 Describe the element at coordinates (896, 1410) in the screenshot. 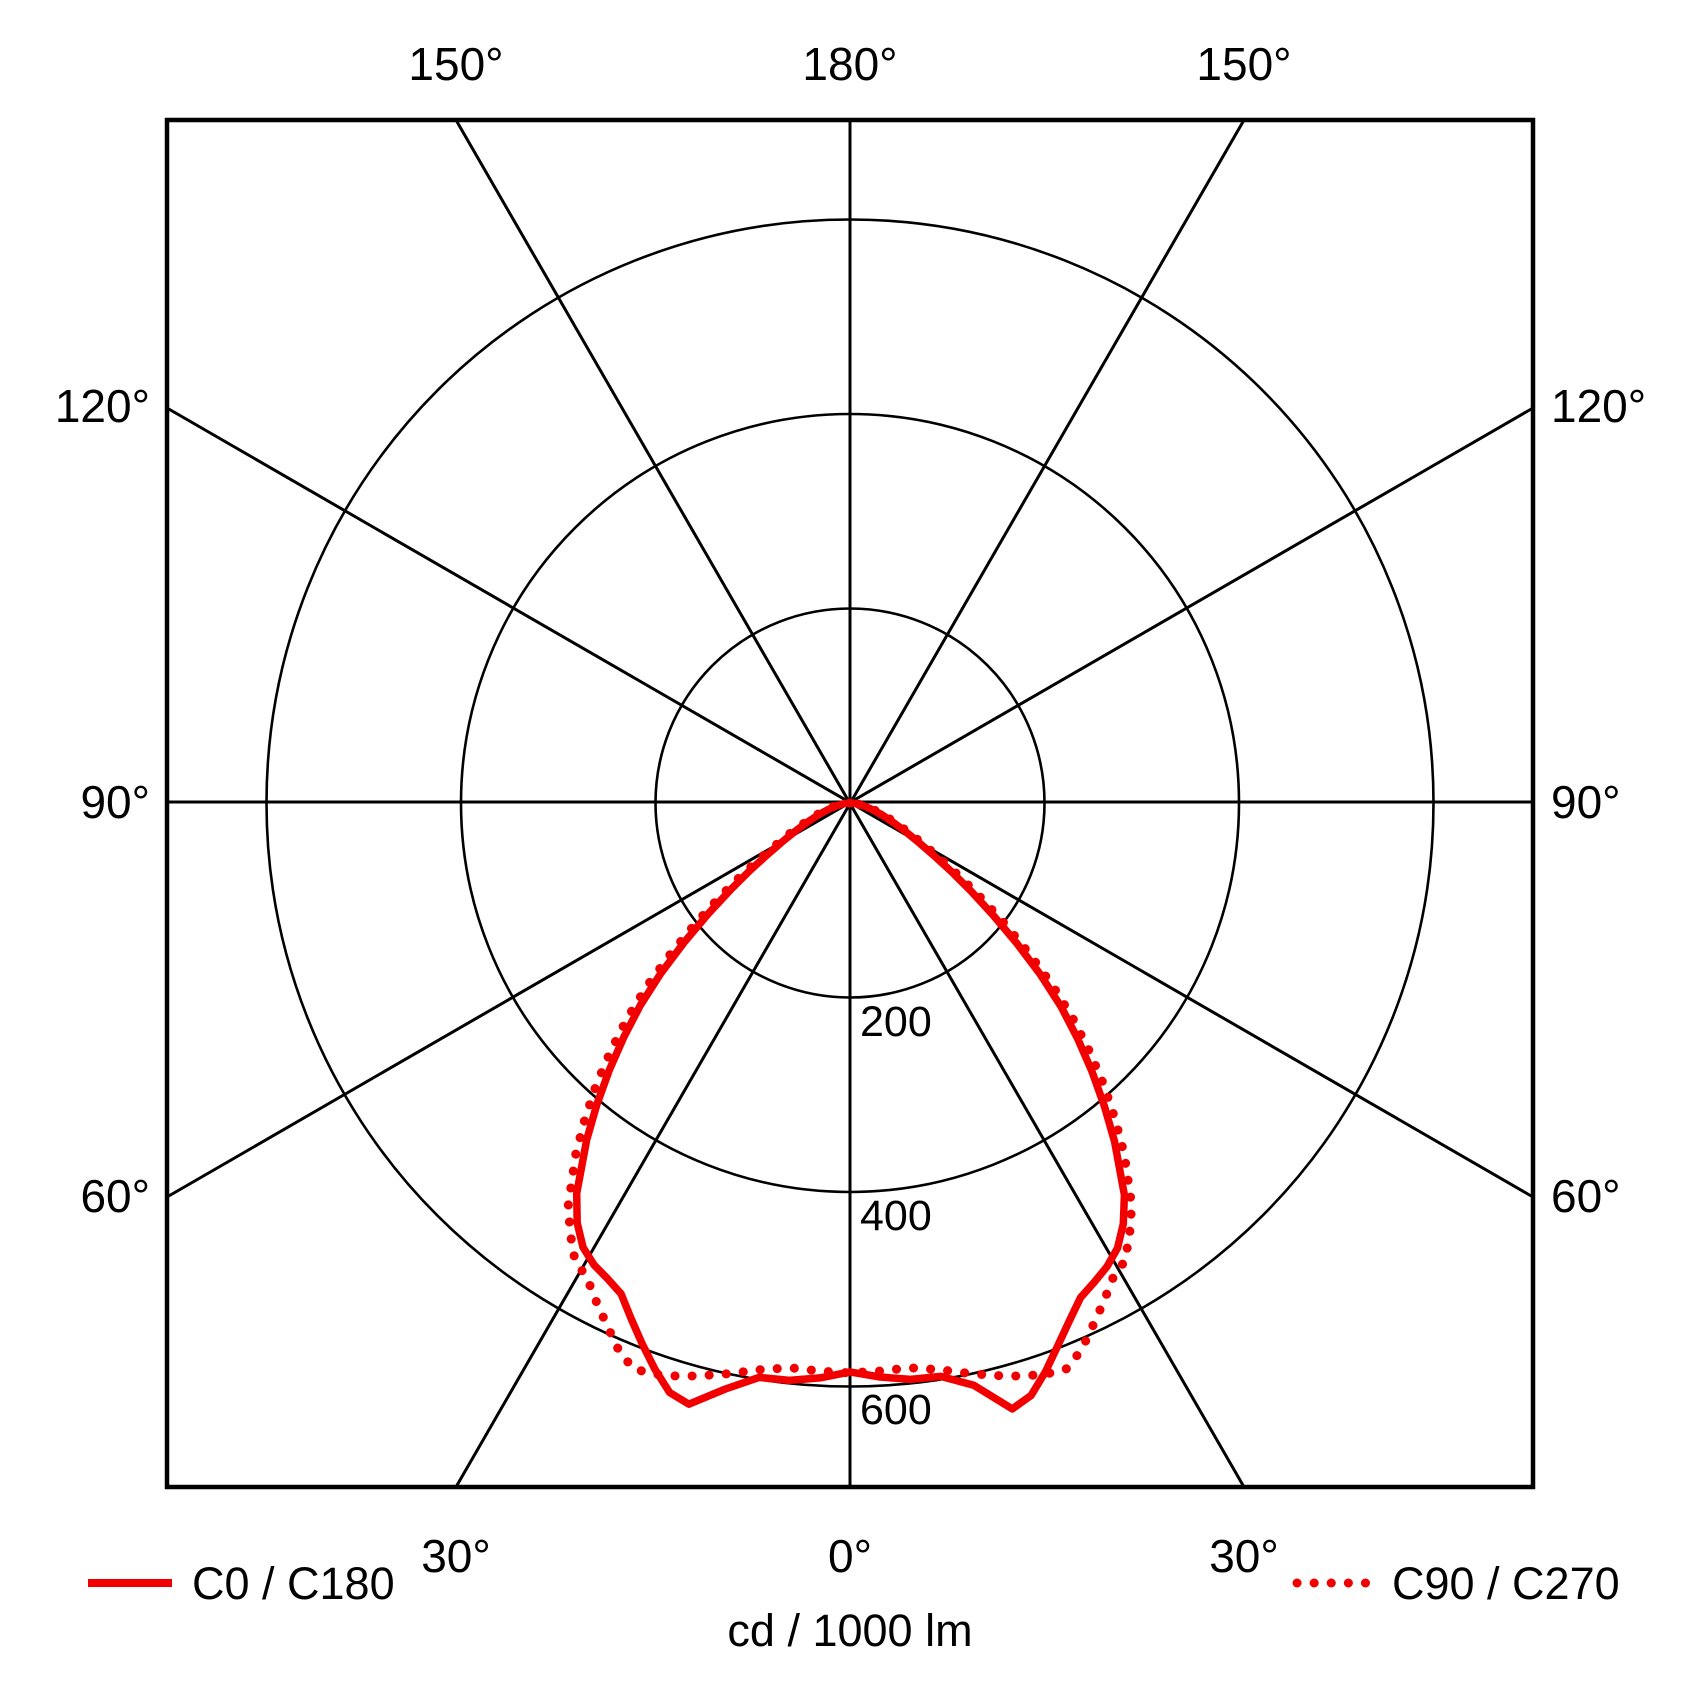

I see `radius-label-600: 600` at that location.